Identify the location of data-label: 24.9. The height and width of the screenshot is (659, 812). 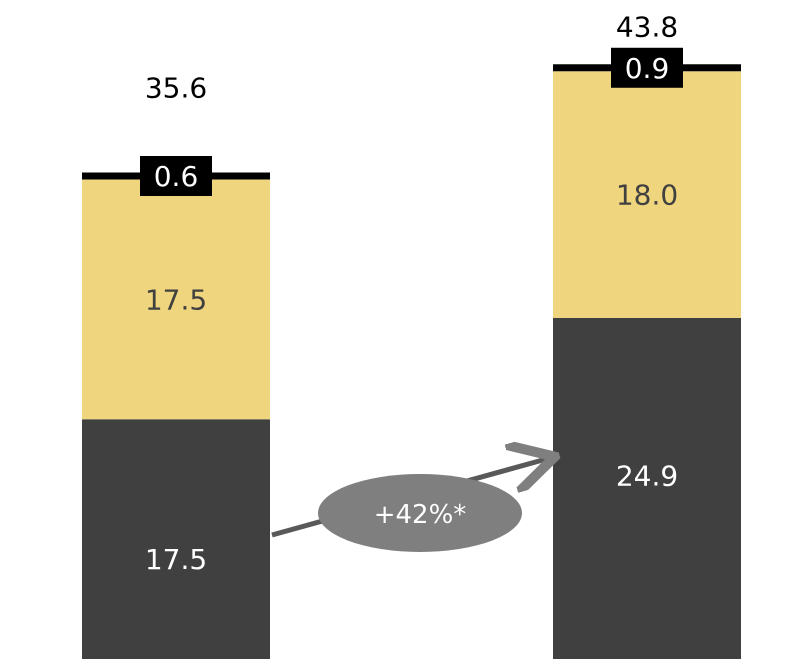
(647, 475).